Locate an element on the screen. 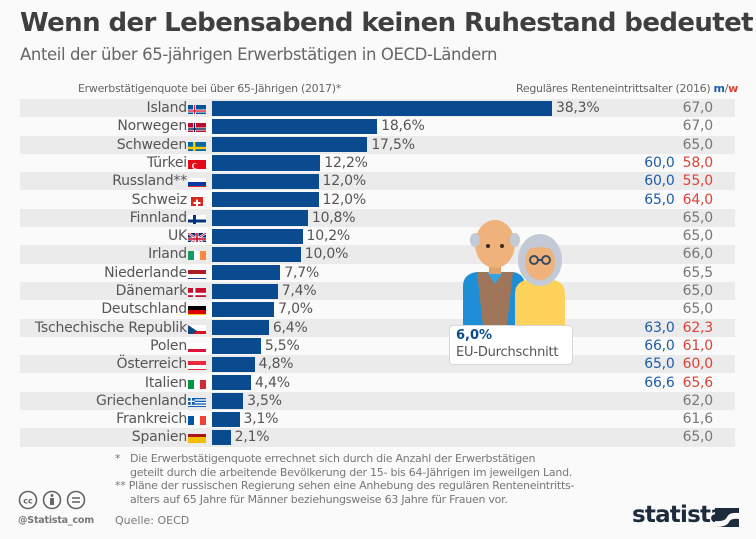 The image size is (756, 539). retirement-age-all: 65,5 is located at coordinates (698, 272).